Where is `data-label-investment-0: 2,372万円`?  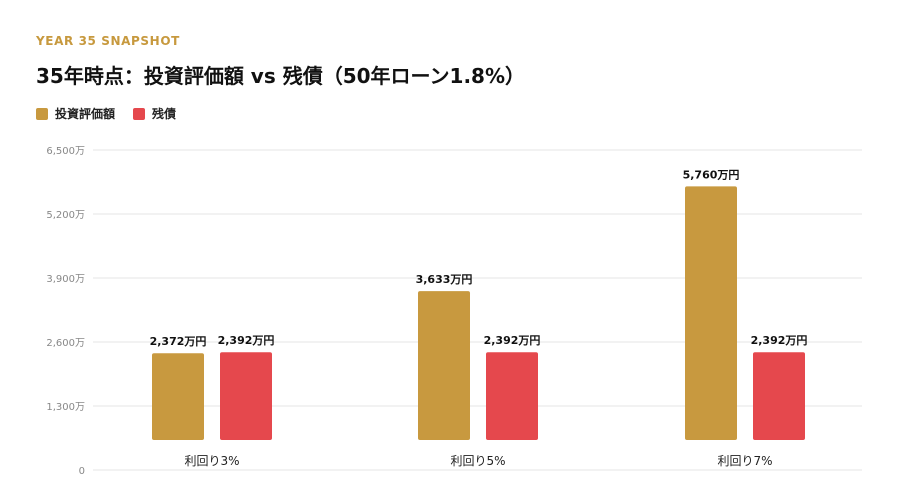 data-label-investment-0: 2,372万円 is located at coordinates (178, 341).